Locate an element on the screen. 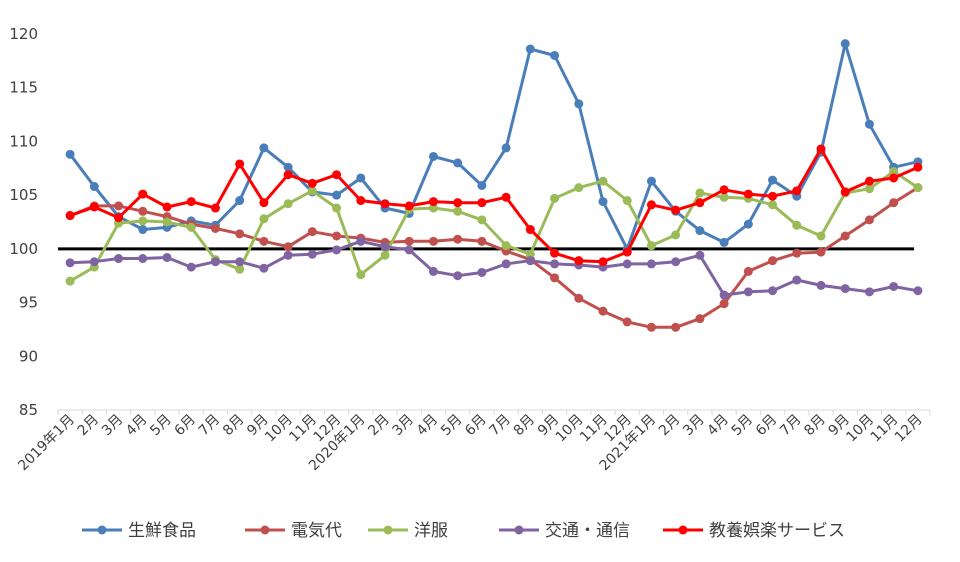 This screenshot has height=562, width=960. y-tick-label: 90 is located at coordinates (28, 356).